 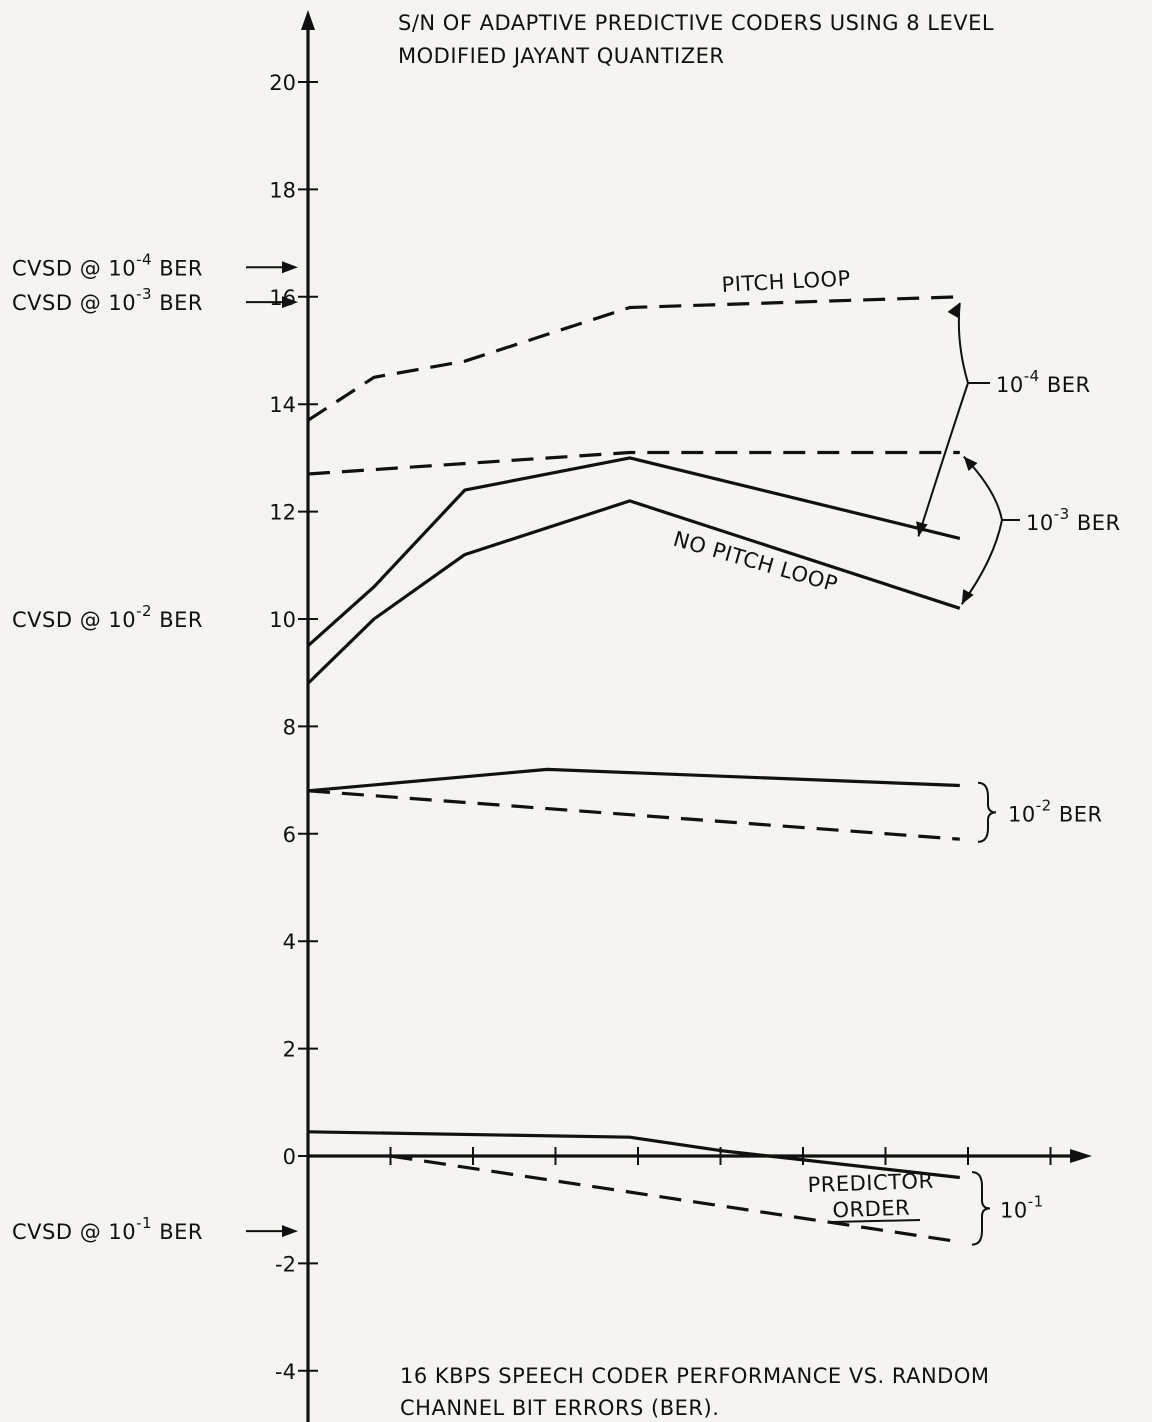 What do you see at coordinates (107, 617) in the screenshot?
I see `cvsd-marker-label-3: CVSD @ 10-2 BER` at bounding box center [107, 617].